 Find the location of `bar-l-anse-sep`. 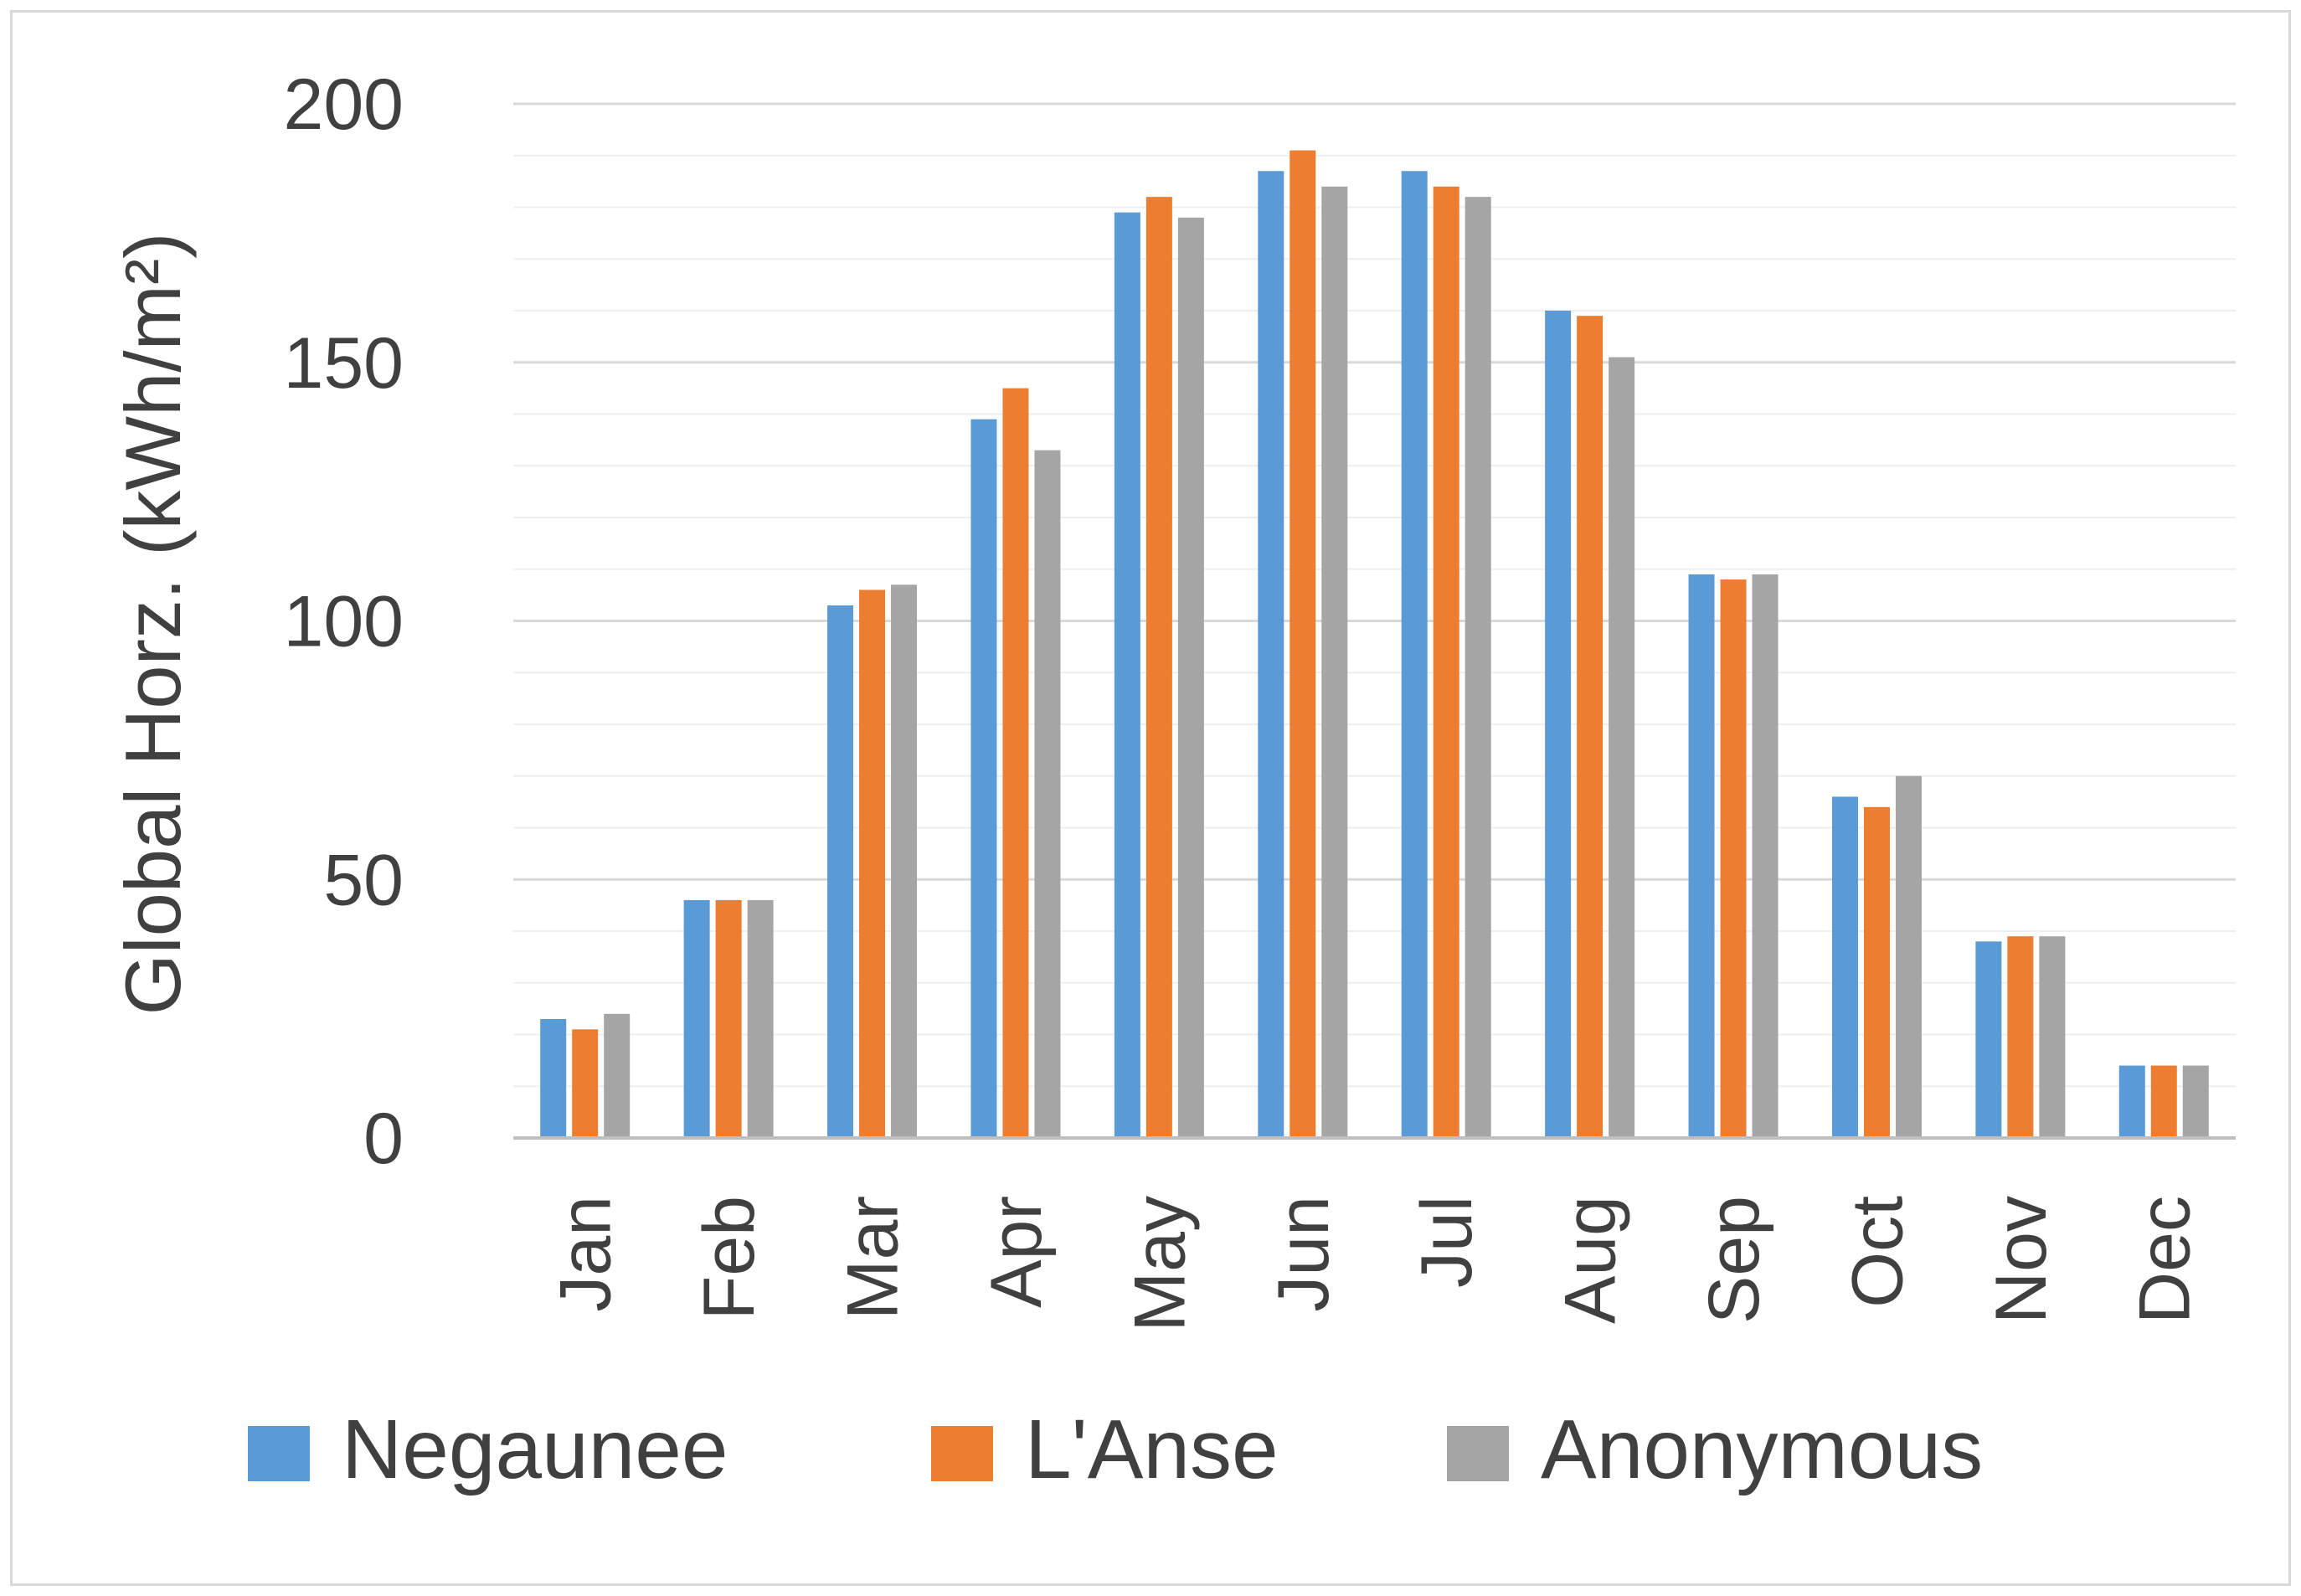

bar-l-anse-sep is located at coordinates (1733, 858).